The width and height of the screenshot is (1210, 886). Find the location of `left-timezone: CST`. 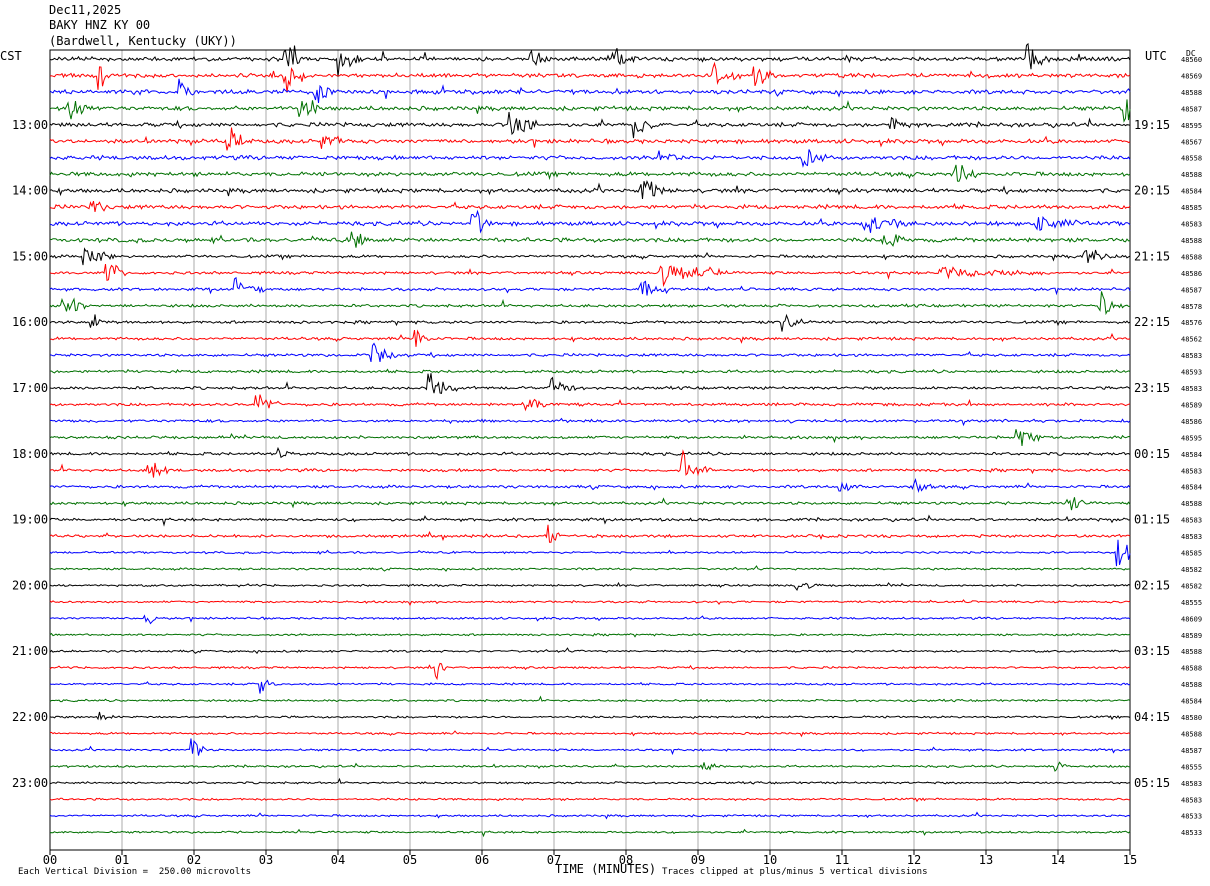

left-timezone: CST is located at coordinates (11, 56).